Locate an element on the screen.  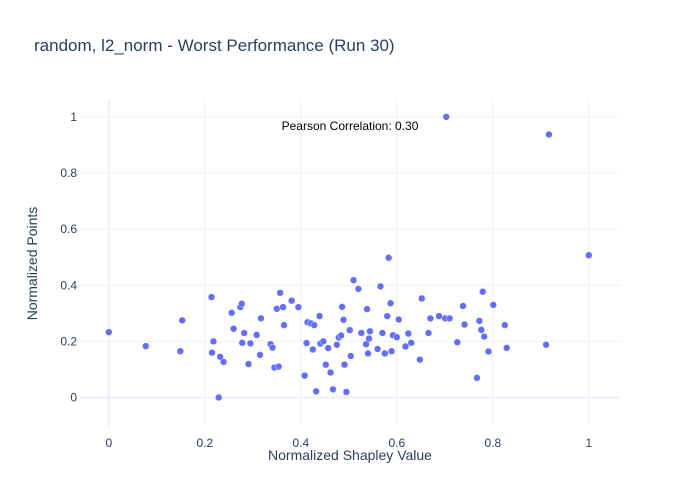
y-axis-title: Normalized Points is located at coordinates (32, 264).